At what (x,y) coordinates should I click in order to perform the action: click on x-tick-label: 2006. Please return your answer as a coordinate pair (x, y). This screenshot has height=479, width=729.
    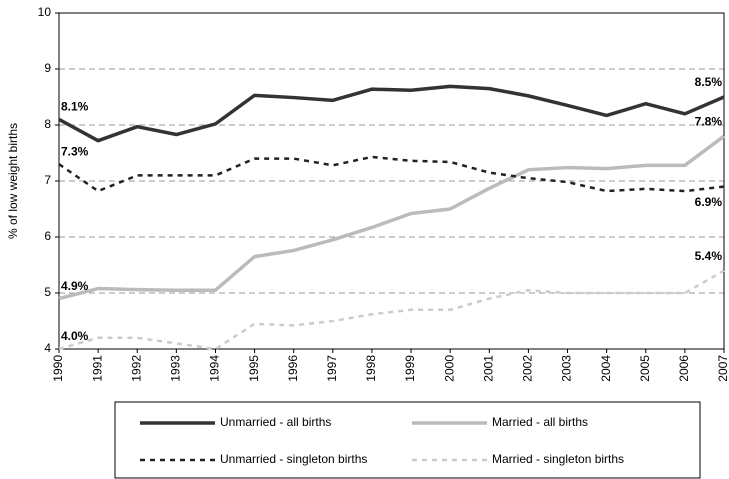
    Looking at the image, I should click on (684, 368).